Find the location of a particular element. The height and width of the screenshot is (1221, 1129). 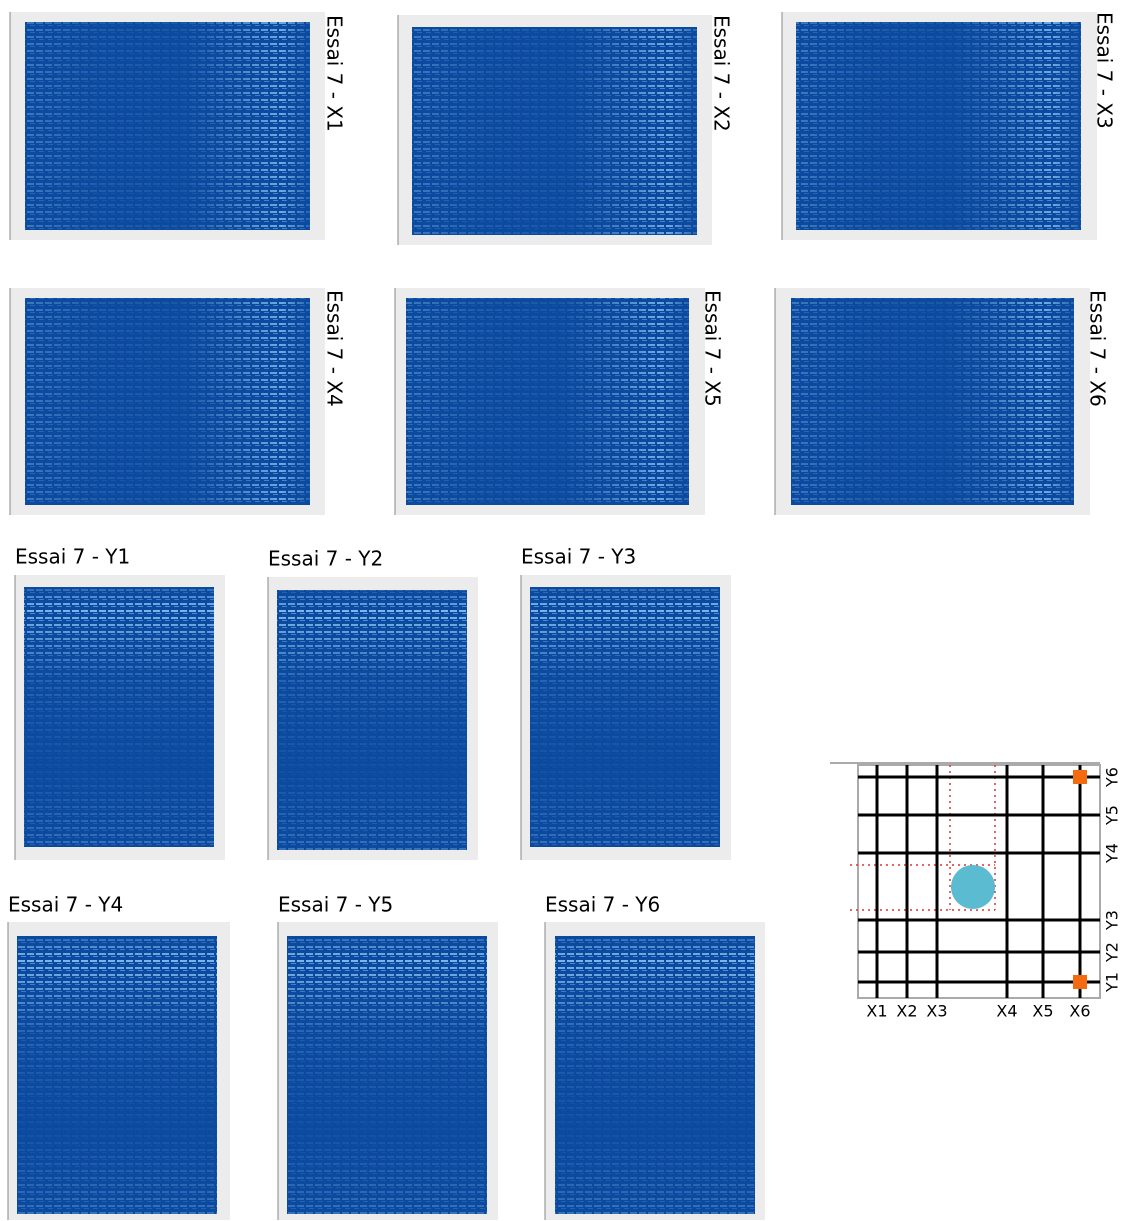

spectrogram-panel: Essai 7 - X4 is located at coordinates (178, 401).